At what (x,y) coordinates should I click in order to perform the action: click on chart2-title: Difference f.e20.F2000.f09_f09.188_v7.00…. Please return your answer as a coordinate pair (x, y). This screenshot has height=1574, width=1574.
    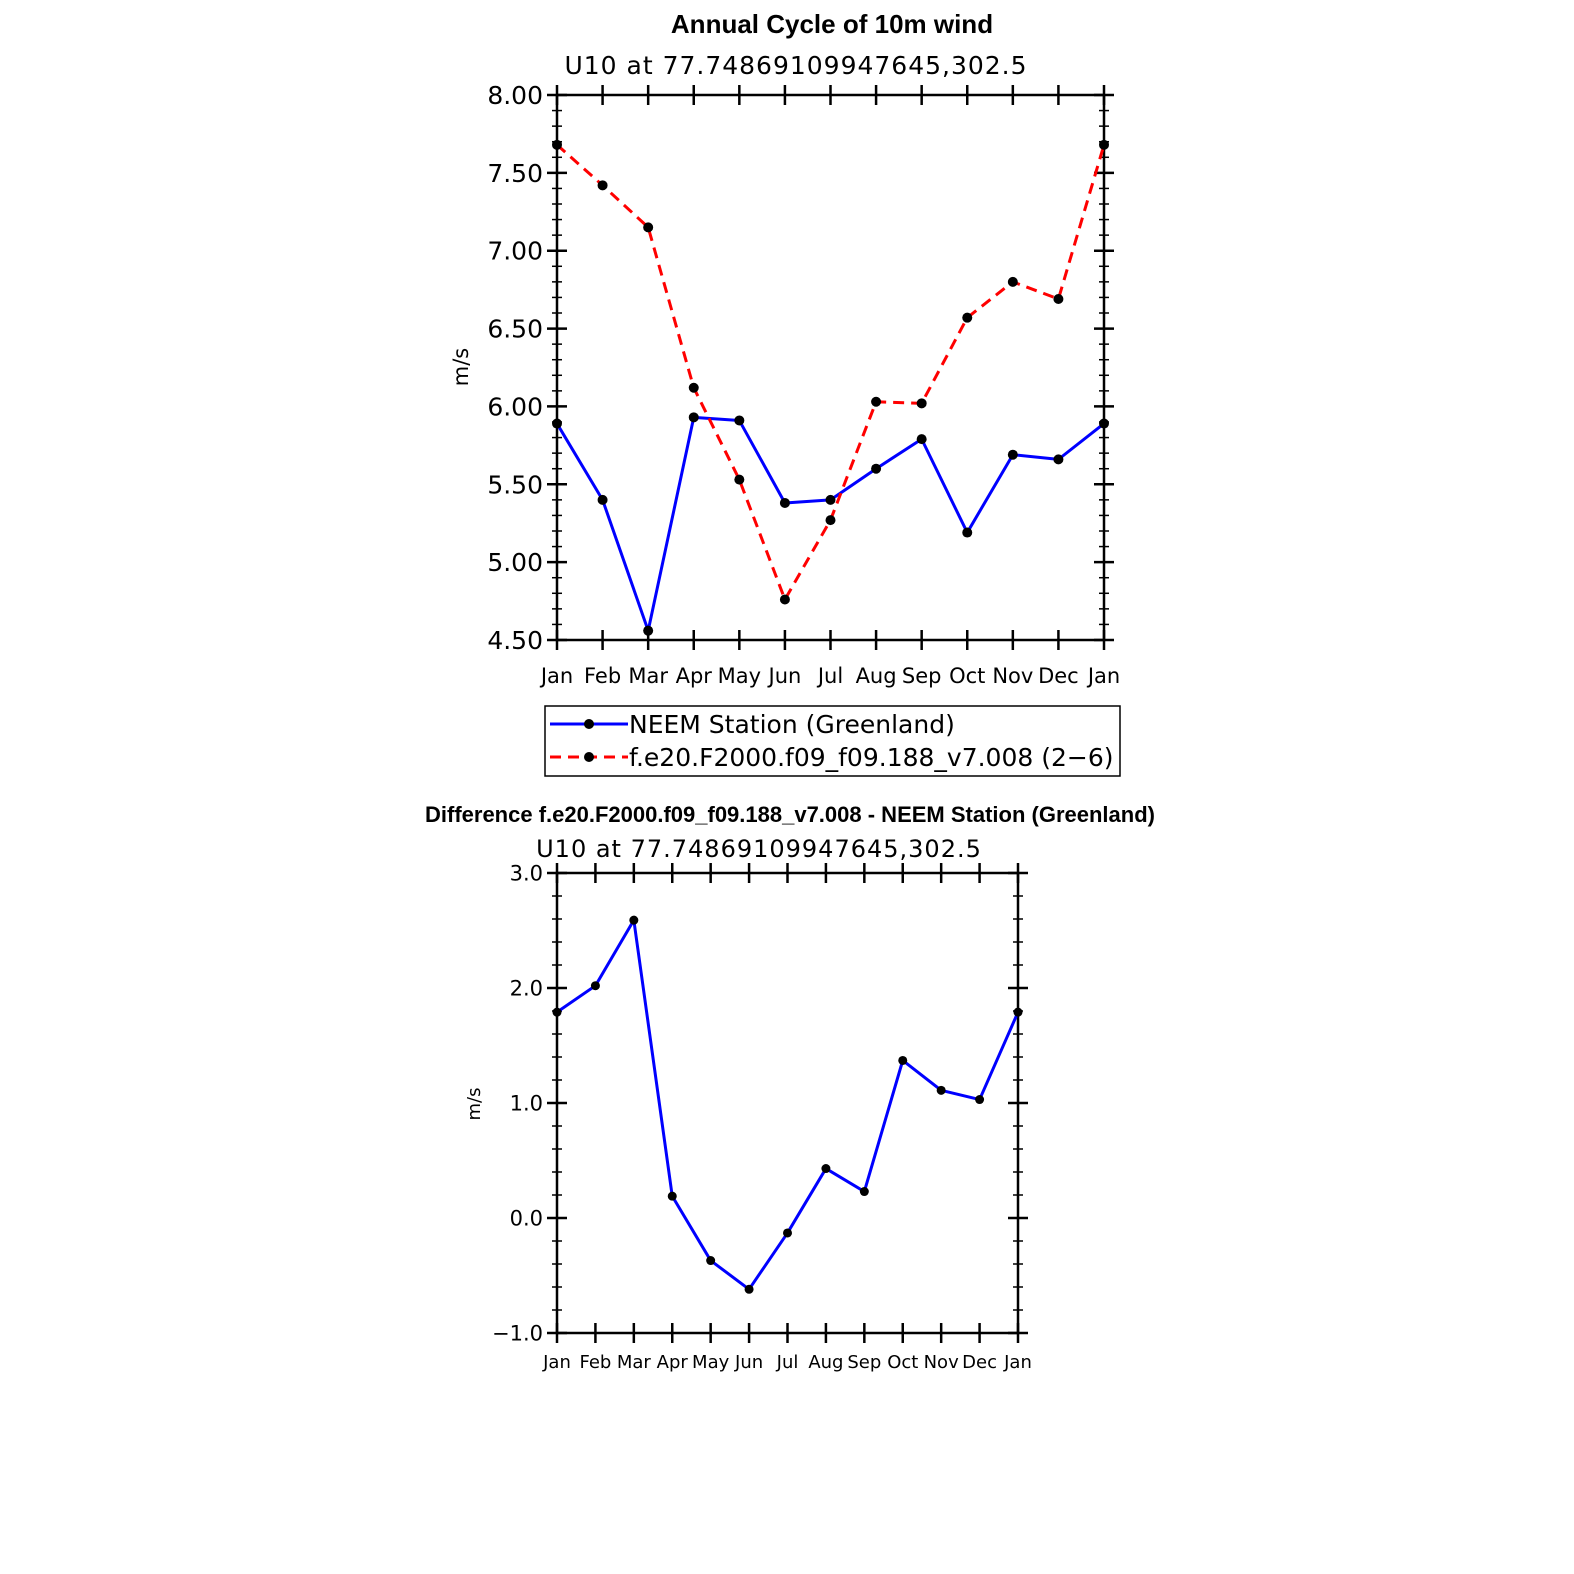
    Looking at the image, I should click on (790, 814).